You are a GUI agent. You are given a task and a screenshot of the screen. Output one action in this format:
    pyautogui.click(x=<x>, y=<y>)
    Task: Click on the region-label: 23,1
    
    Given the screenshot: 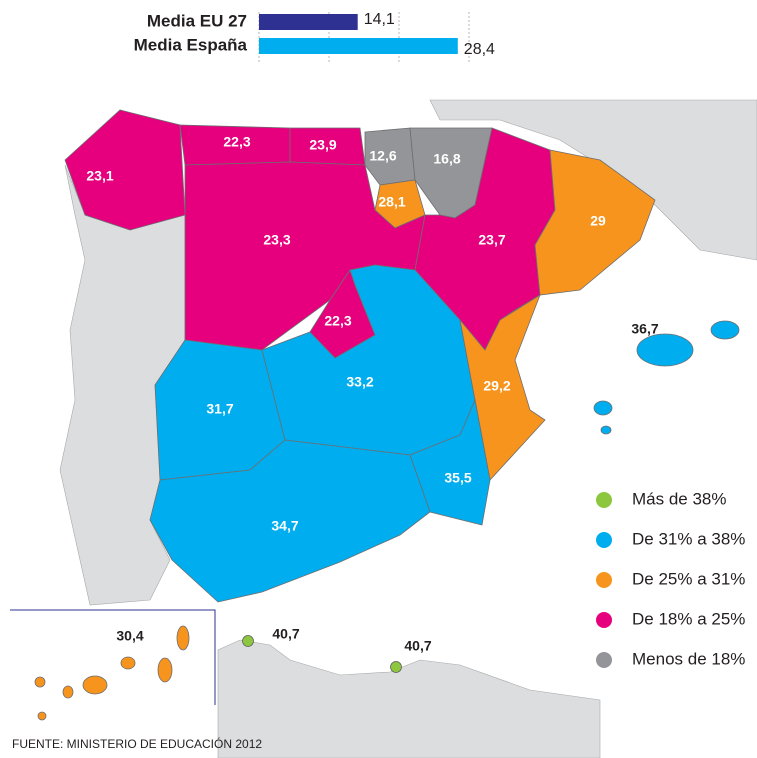 What is the action you would take?
    pyautogui.click(x=99, y=176)
    